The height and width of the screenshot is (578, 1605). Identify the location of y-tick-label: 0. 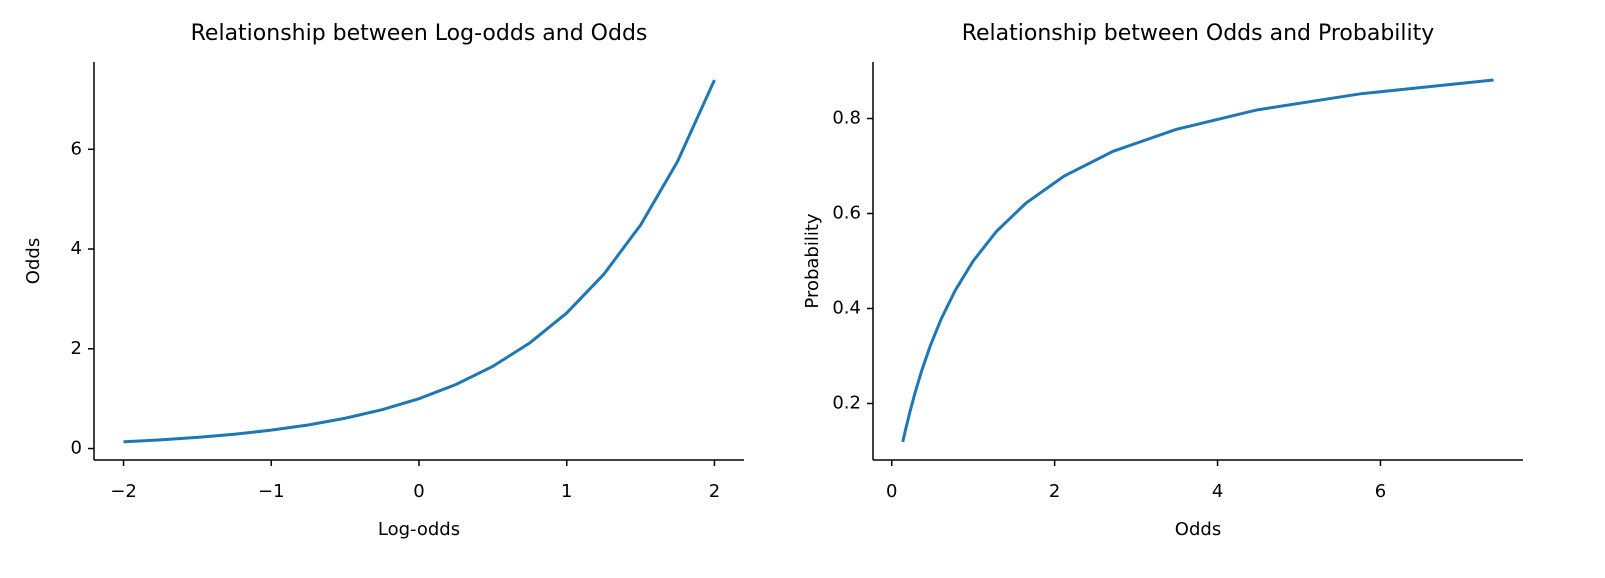
(76, 448).